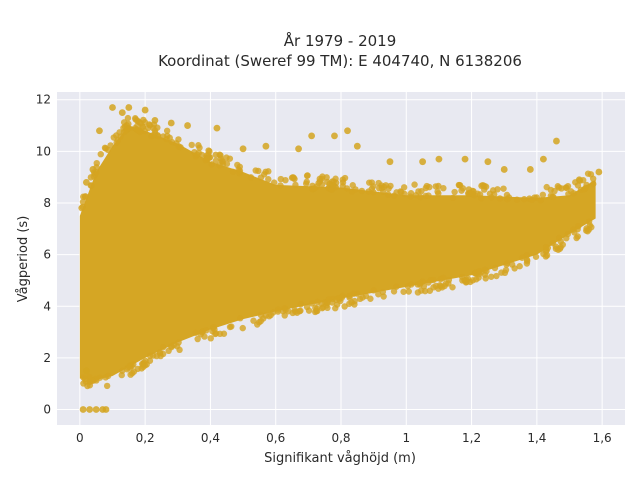 The image size is (640, 480). What do you see at coordinates (210, 438) in the screenshot?
I see `x-tick-label: 0,4` at bounding box center [210, 438].